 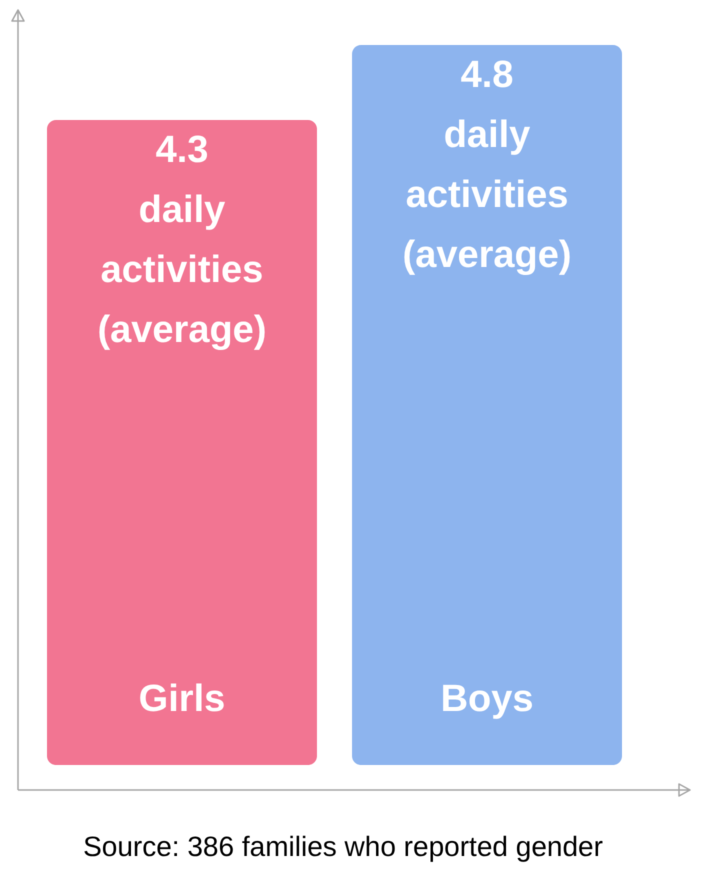 I want to click on data-label: 4.8 daily activities (average), so click(x=487, y=165).